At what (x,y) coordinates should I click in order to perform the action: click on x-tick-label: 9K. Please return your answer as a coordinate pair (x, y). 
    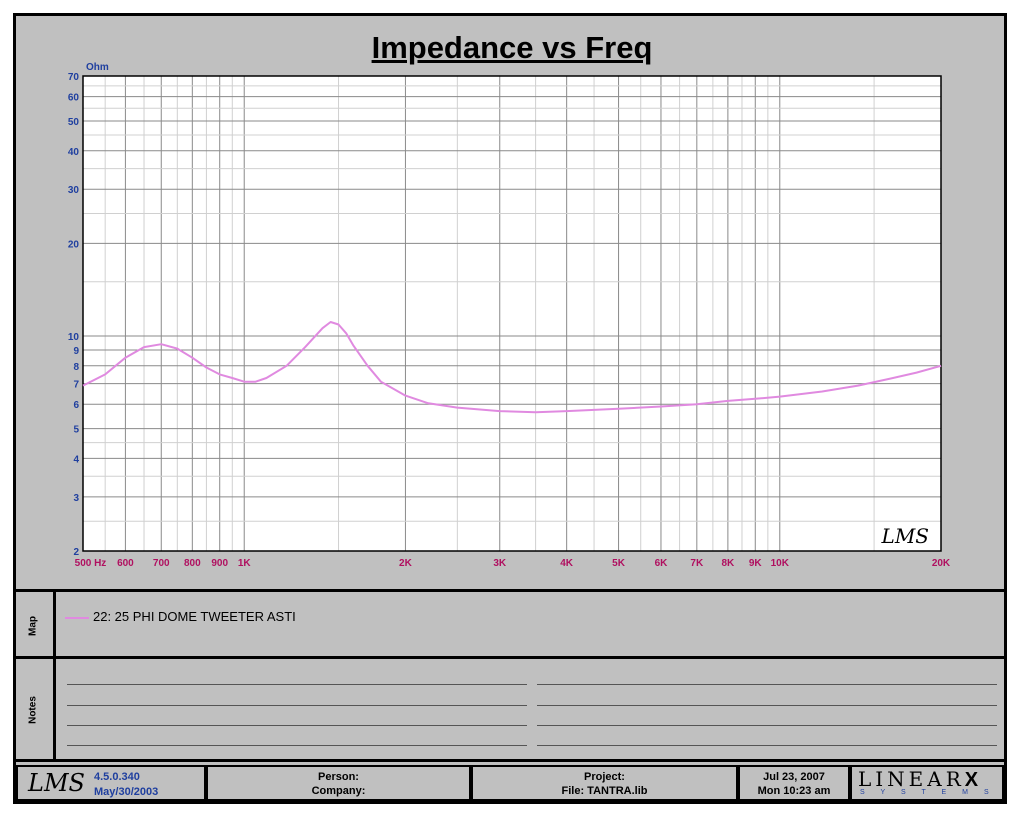
    Looking at the image, I should click on (756, 563).